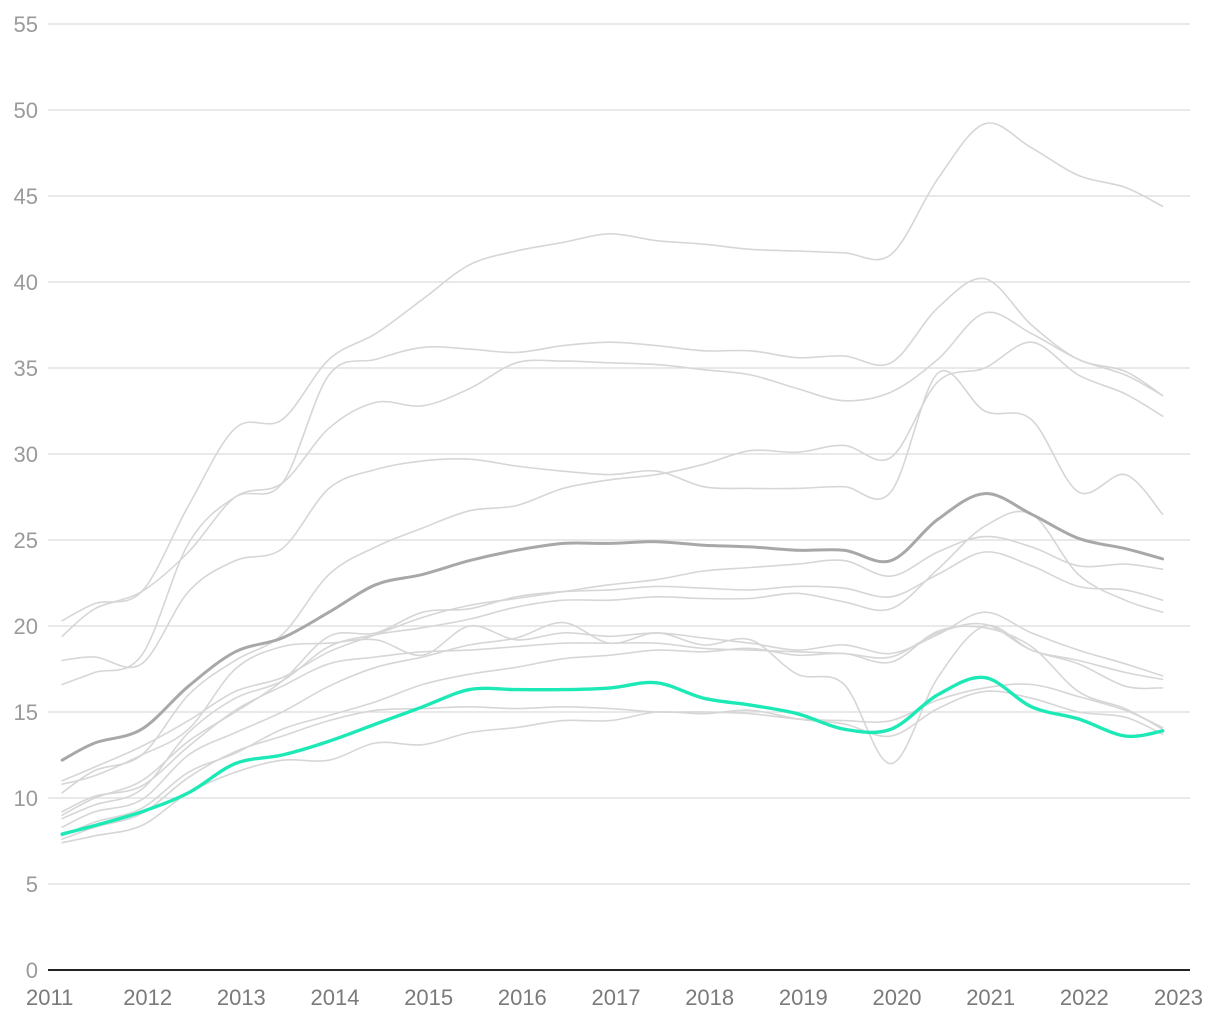 The width and height of the screenshot is (1220, 1020). Describe the element at coordinates (1178, 997) in the screenshot. I see `x-tick-label: 2023` at that location.